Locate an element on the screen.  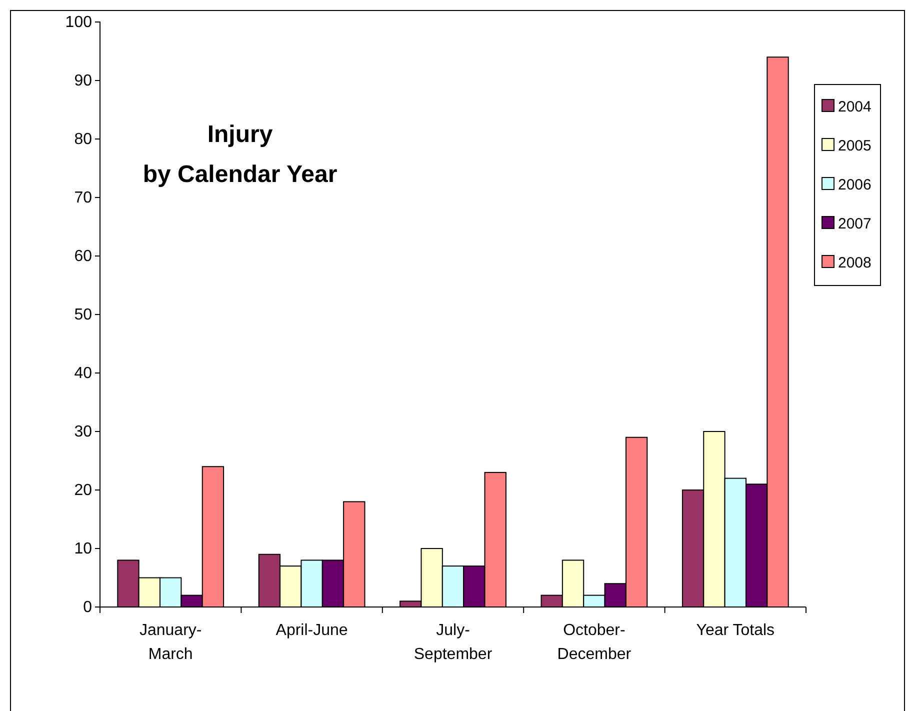
y-tick-label: 70 is located at coordinates (83, 198).